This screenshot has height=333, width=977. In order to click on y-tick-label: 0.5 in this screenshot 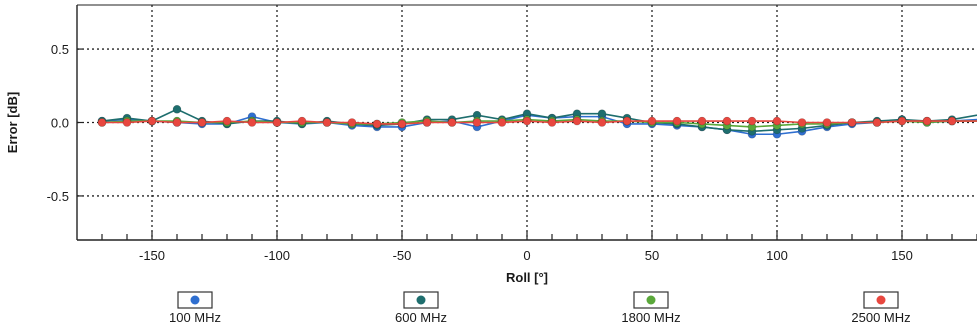, I will do `click(60, 49)`.